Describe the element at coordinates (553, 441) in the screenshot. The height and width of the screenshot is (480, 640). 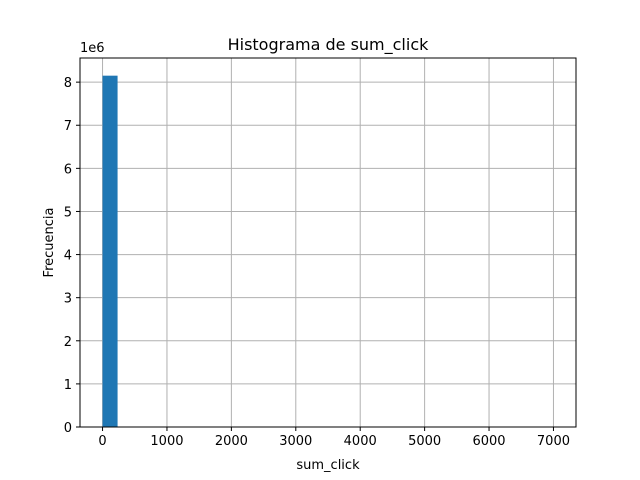
I see `x-tick-label: 7000` at that location.